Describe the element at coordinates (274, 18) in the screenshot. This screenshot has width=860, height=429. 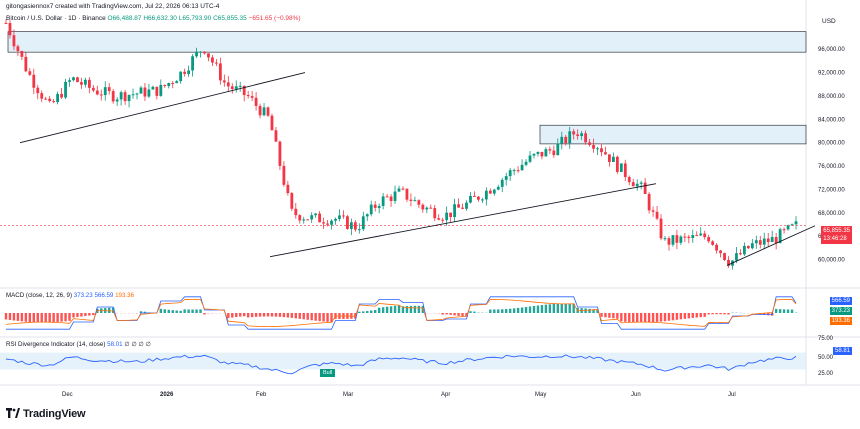
I see `ohlc-change: −651.65 (−0.98%)` at that location.